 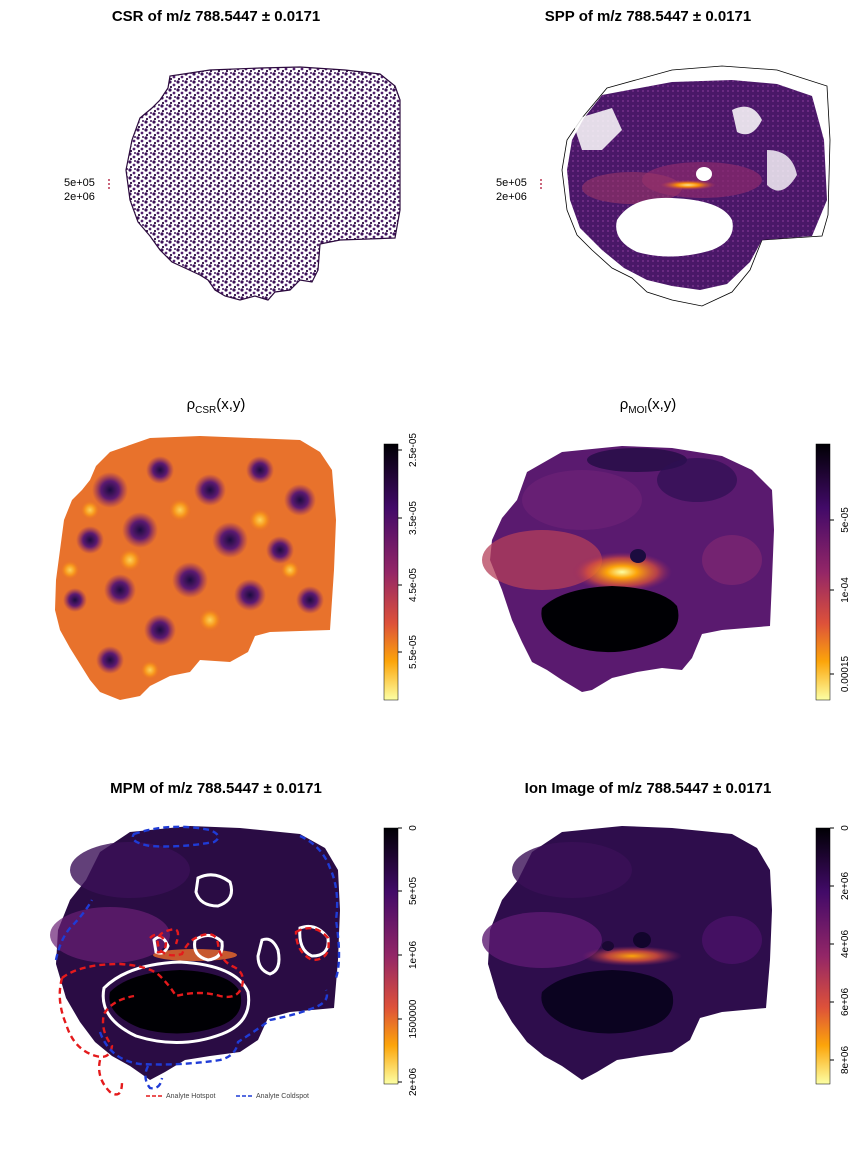 What do you see at coordinates (511, 183) in the screenshot?
I see `spp-legend-label-1: 5e+05` at bounding box center [511, 183].